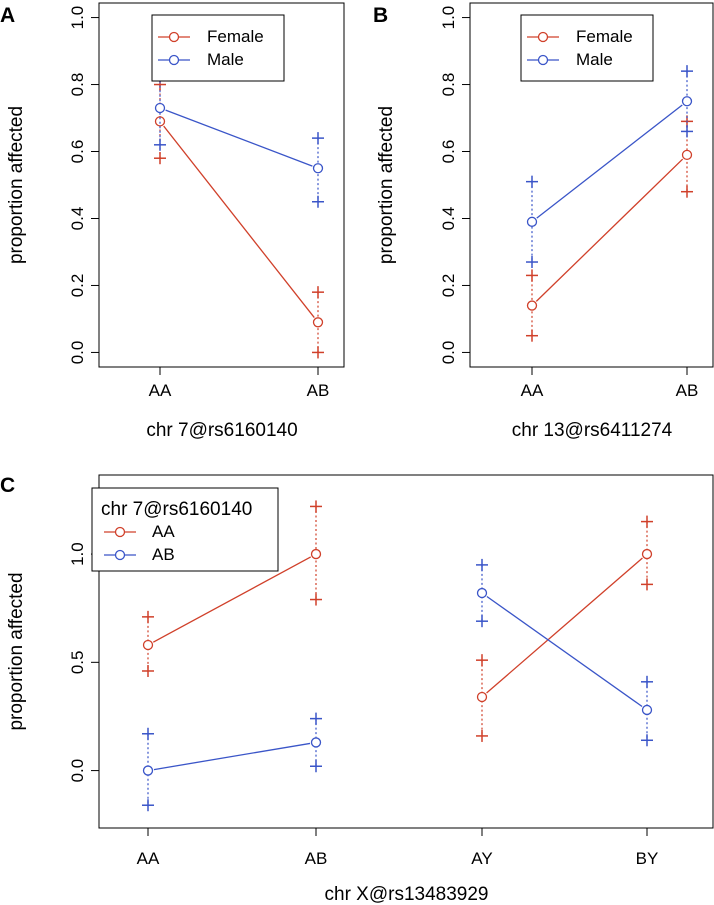 This screenshot has width=714, height=905. Describe the element at coordinates (7, 15) in the screenshot. I see `panel-letter: A` at that location.